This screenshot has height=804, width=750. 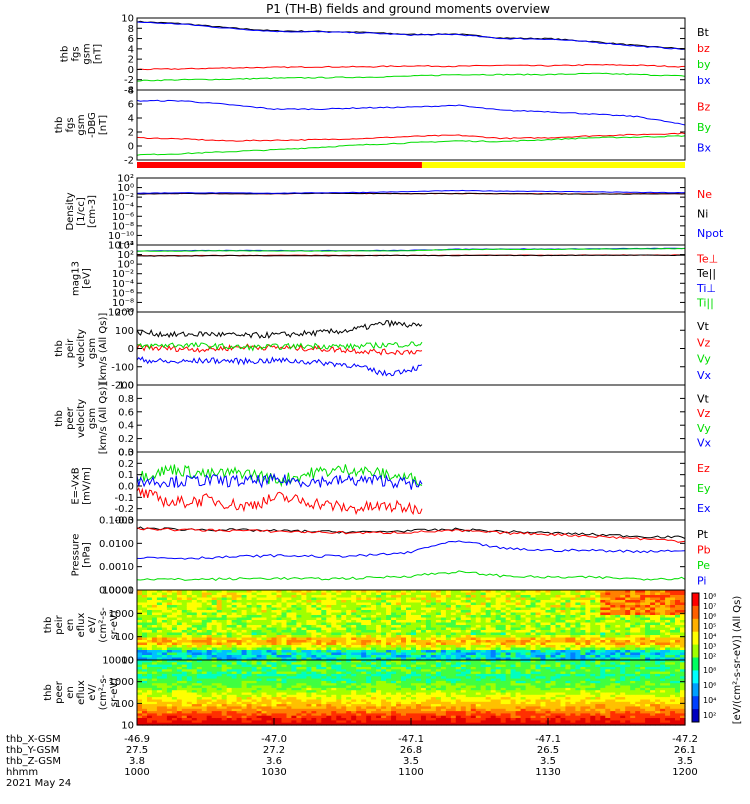 What do you see at coordinates (131, 105) in the screenshot?
I see `ytick-label: 6` at bounding box center [131, 105].